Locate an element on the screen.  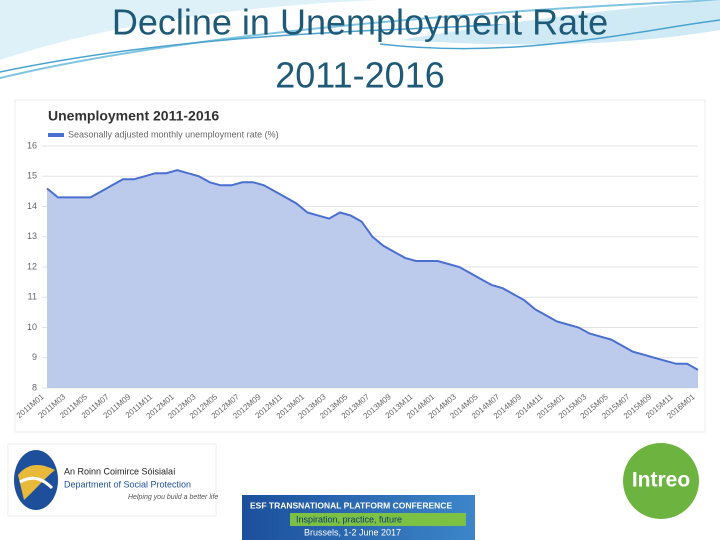
y-tick-label: 9 is located at coordinates (34, 357).